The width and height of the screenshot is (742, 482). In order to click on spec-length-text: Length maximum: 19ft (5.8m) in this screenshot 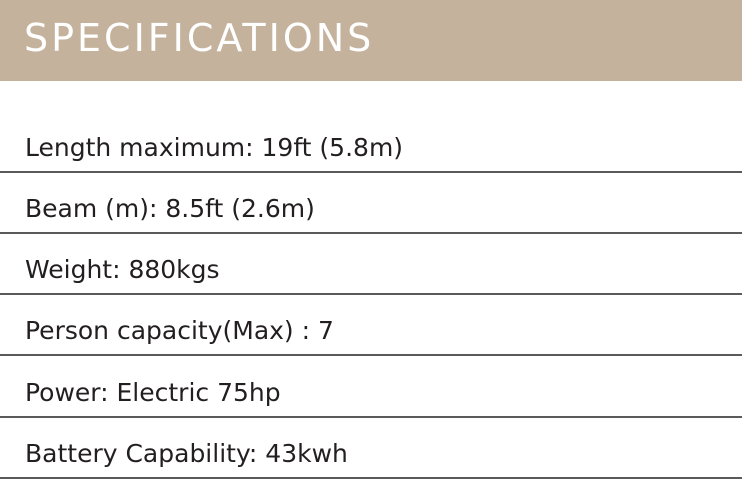, I will do `click(214, 147)`.